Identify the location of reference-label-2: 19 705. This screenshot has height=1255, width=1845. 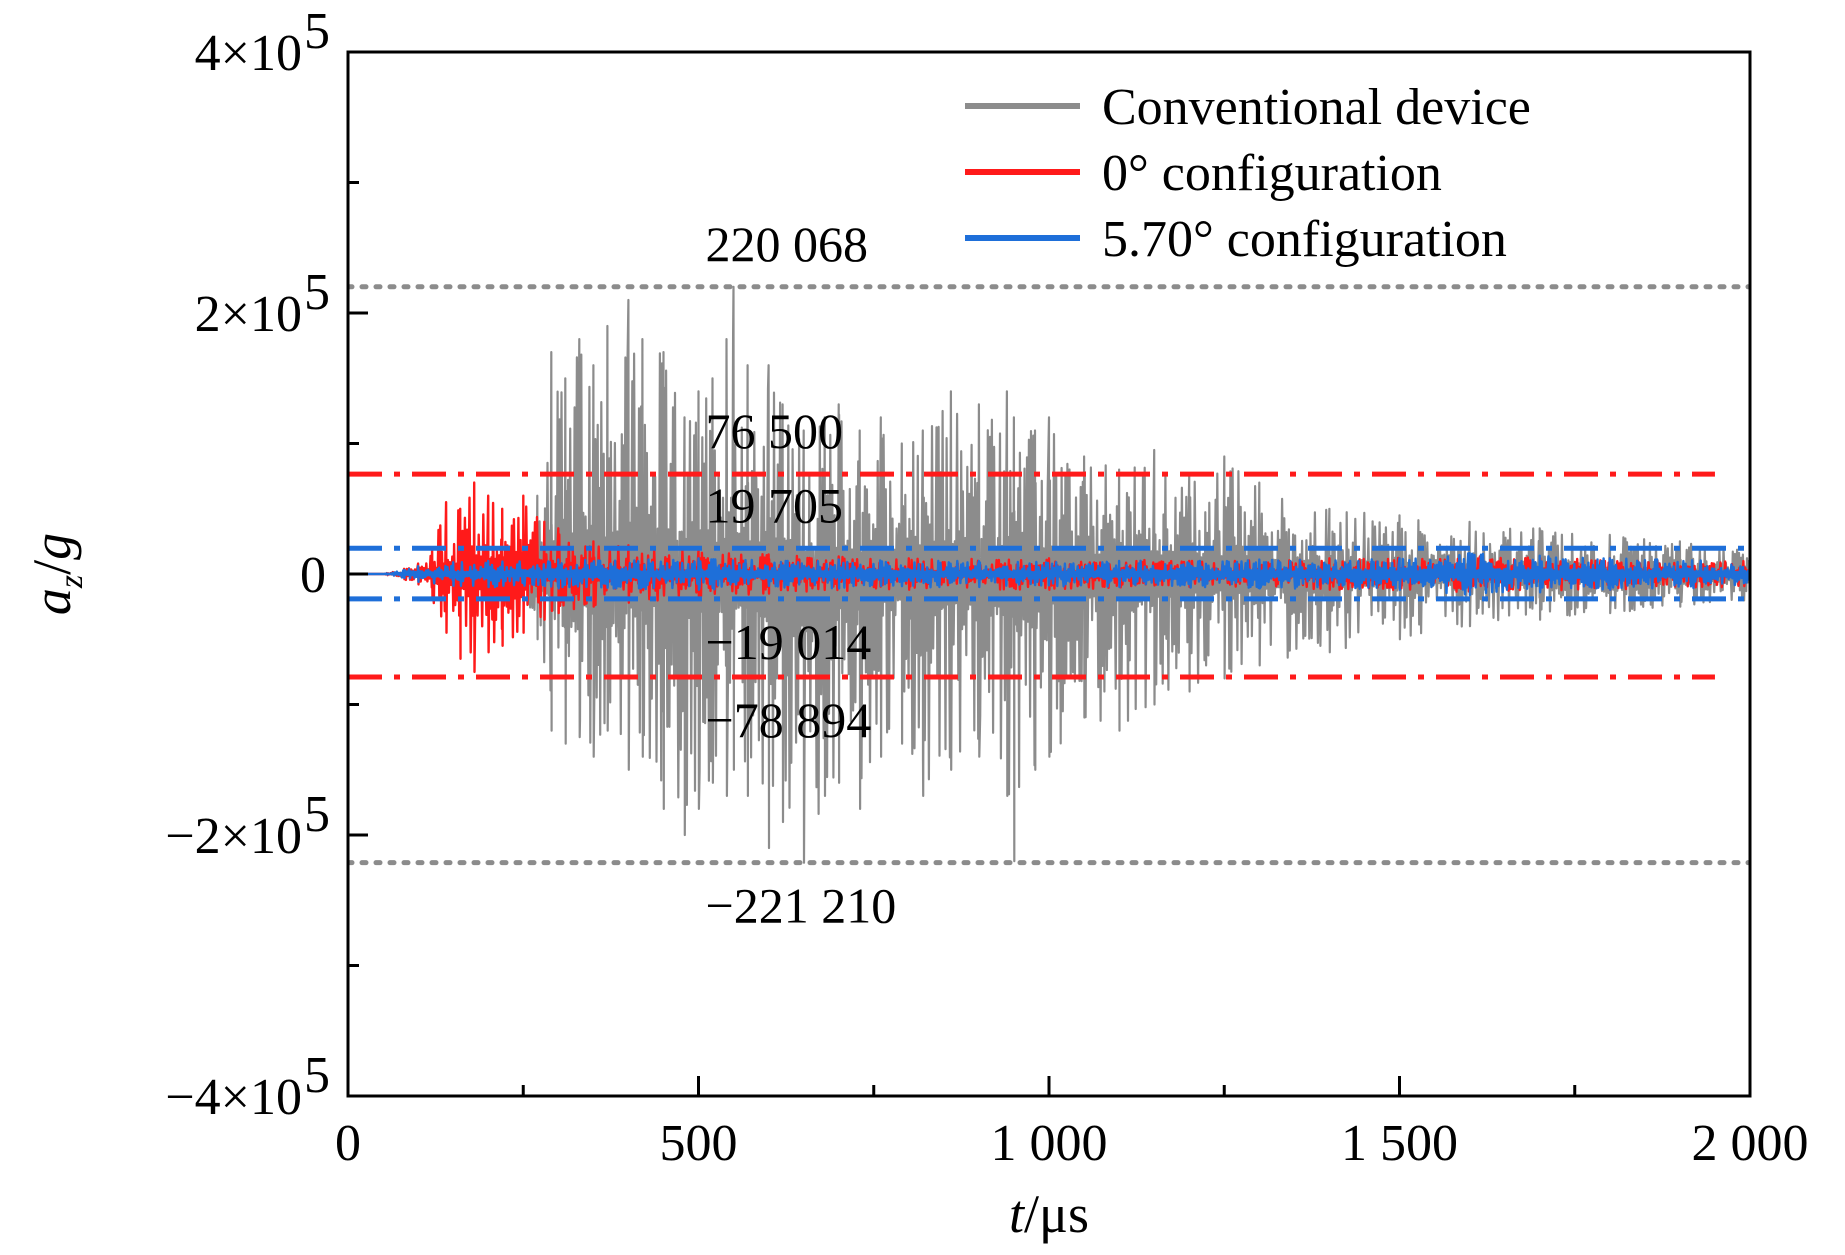
(775, 505).